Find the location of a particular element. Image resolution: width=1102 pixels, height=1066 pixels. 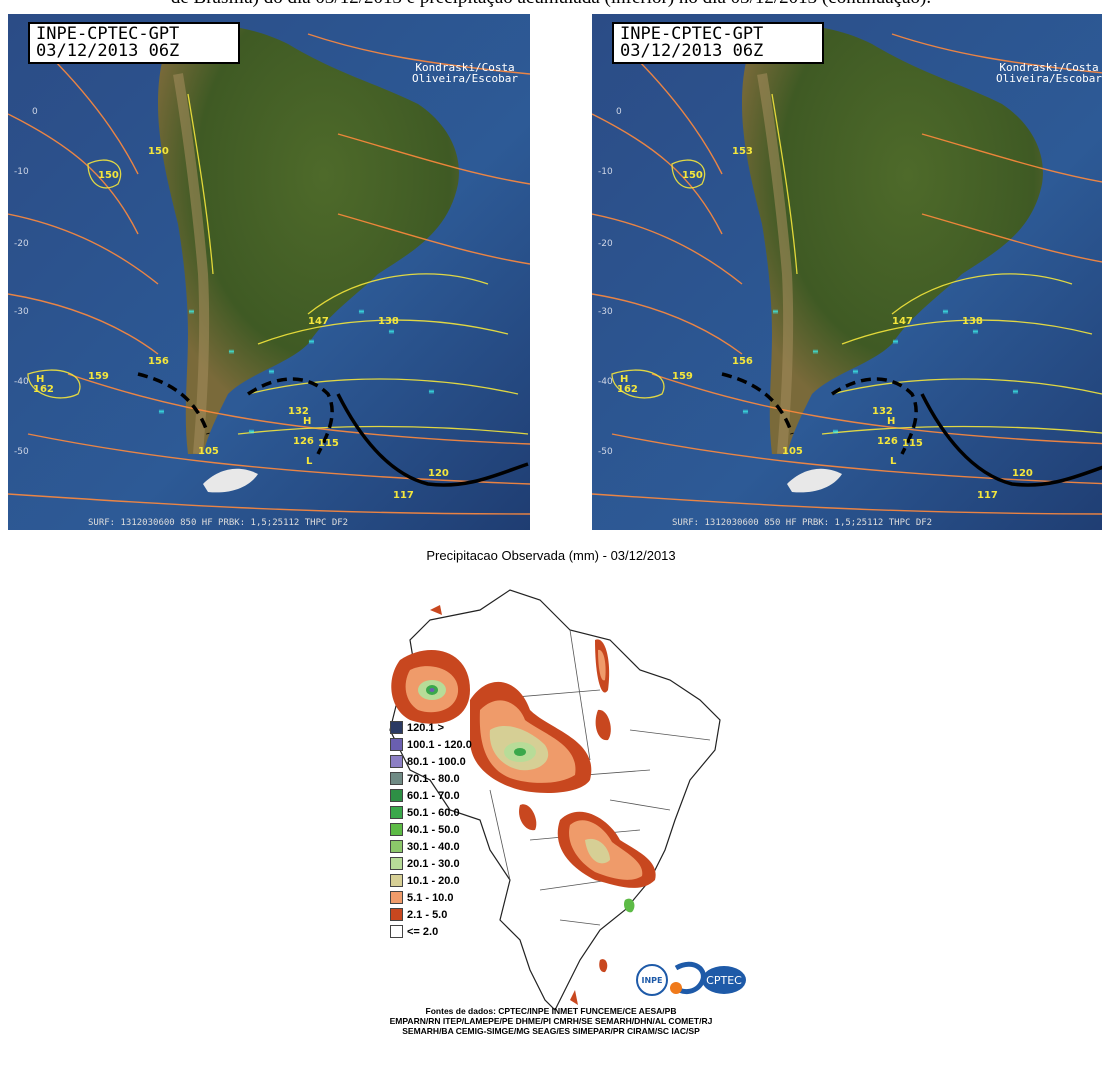

legend-item: 10.1 - 20.0 is located at coordinates (431, 880).